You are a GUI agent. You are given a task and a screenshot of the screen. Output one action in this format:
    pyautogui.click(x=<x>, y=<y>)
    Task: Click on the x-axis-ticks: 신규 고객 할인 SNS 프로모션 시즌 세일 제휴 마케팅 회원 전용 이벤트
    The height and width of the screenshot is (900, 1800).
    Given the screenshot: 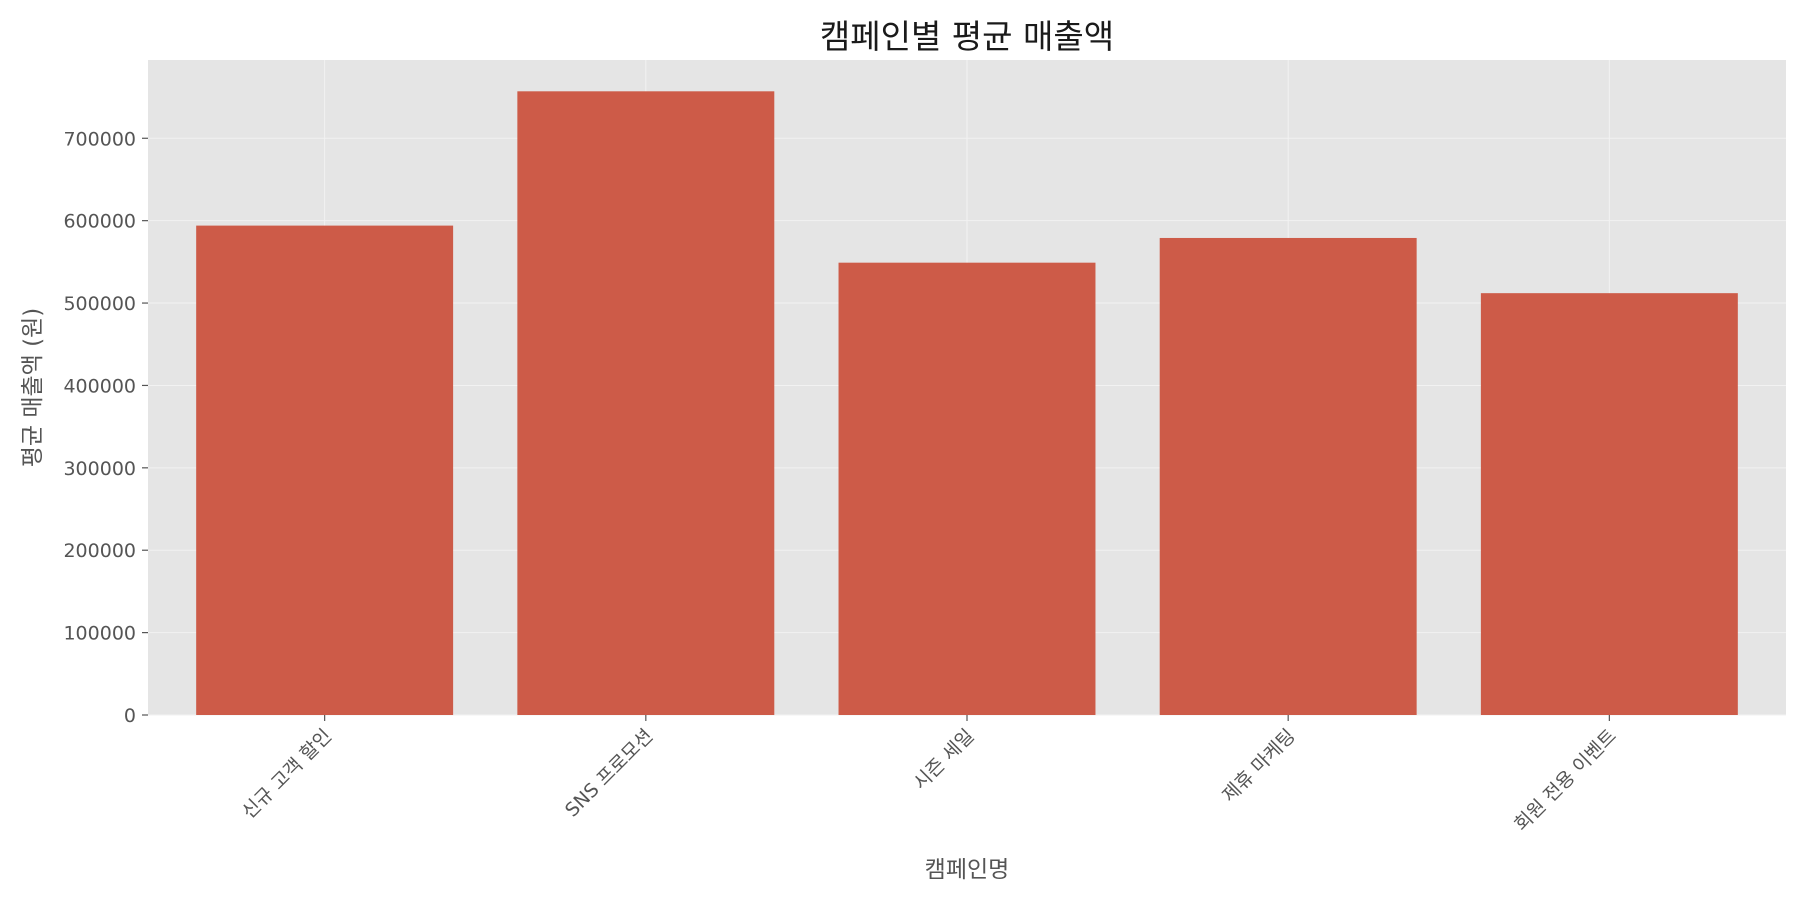 What is the action you would take?
    pyautogui.click(x=929, y=775)
    